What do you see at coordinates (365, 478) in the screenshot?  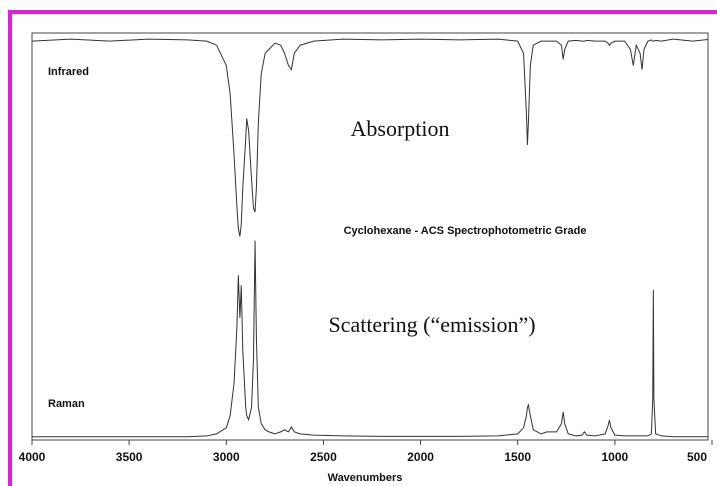 I see `x-axis-label: Wavenumbers` at bounding box center [365, 478].